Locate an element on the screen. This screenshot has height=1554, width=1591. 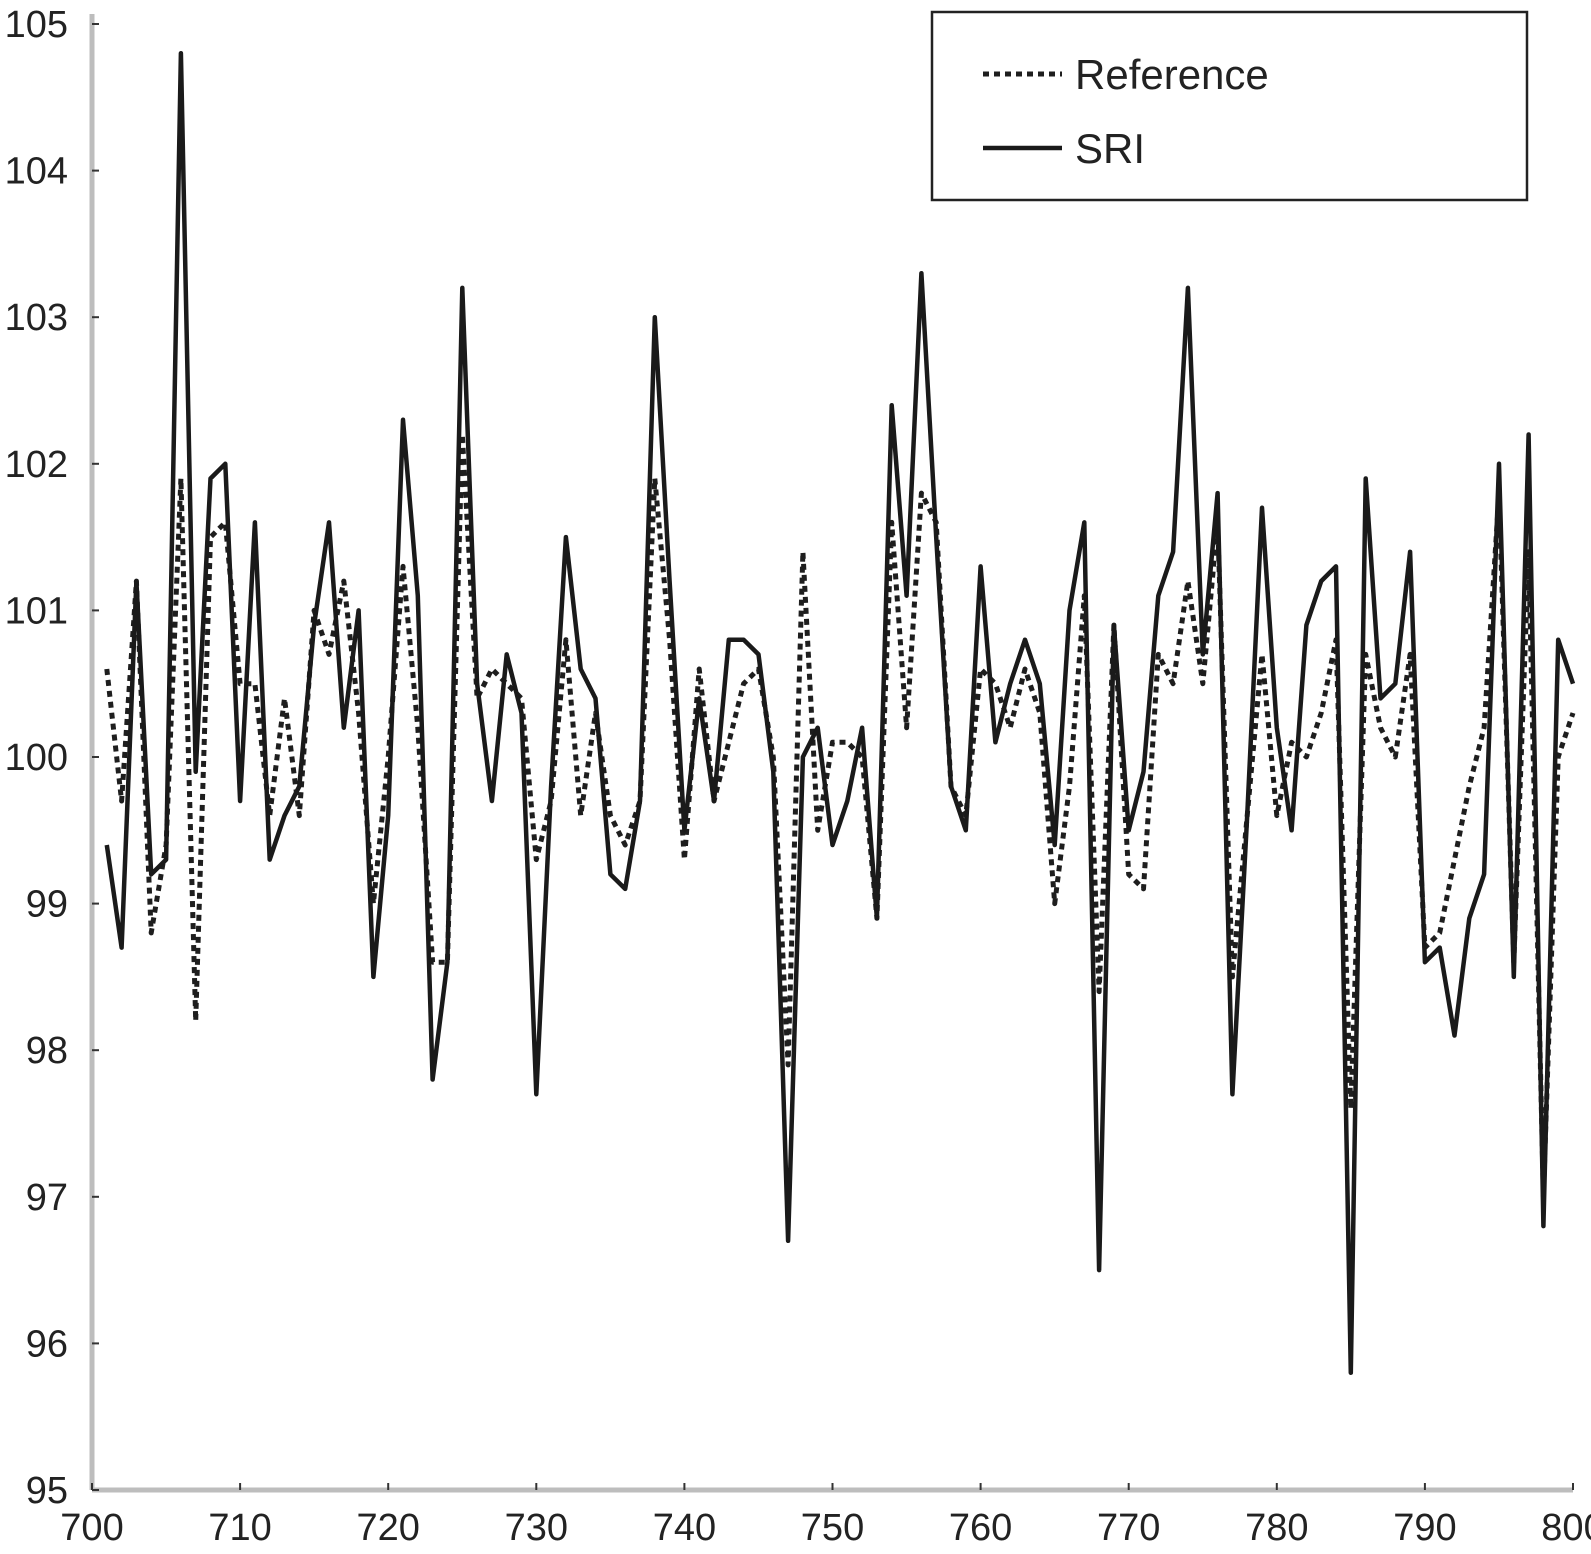
x-axis-ticks: 700 710 720 730 740 750 760 770 780 790 800 is located at coordinates (825, 1516).